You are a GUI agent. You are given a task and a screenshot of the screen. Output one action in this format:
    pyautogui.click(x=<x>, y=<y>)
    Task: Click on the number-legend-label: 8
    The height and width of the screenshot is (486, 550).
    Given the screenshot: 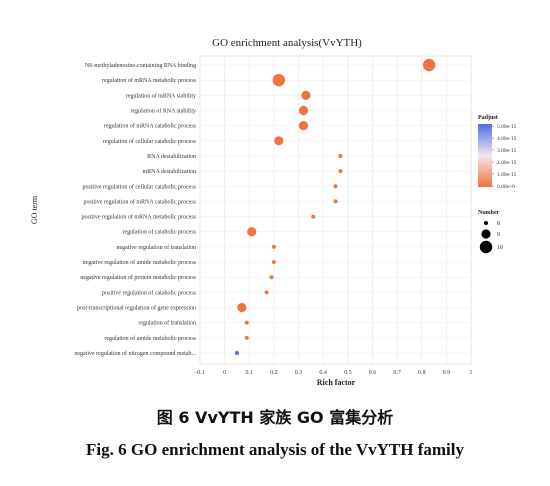 What is the action you would take?
    pyautogui.click(x=498, y=224)
    